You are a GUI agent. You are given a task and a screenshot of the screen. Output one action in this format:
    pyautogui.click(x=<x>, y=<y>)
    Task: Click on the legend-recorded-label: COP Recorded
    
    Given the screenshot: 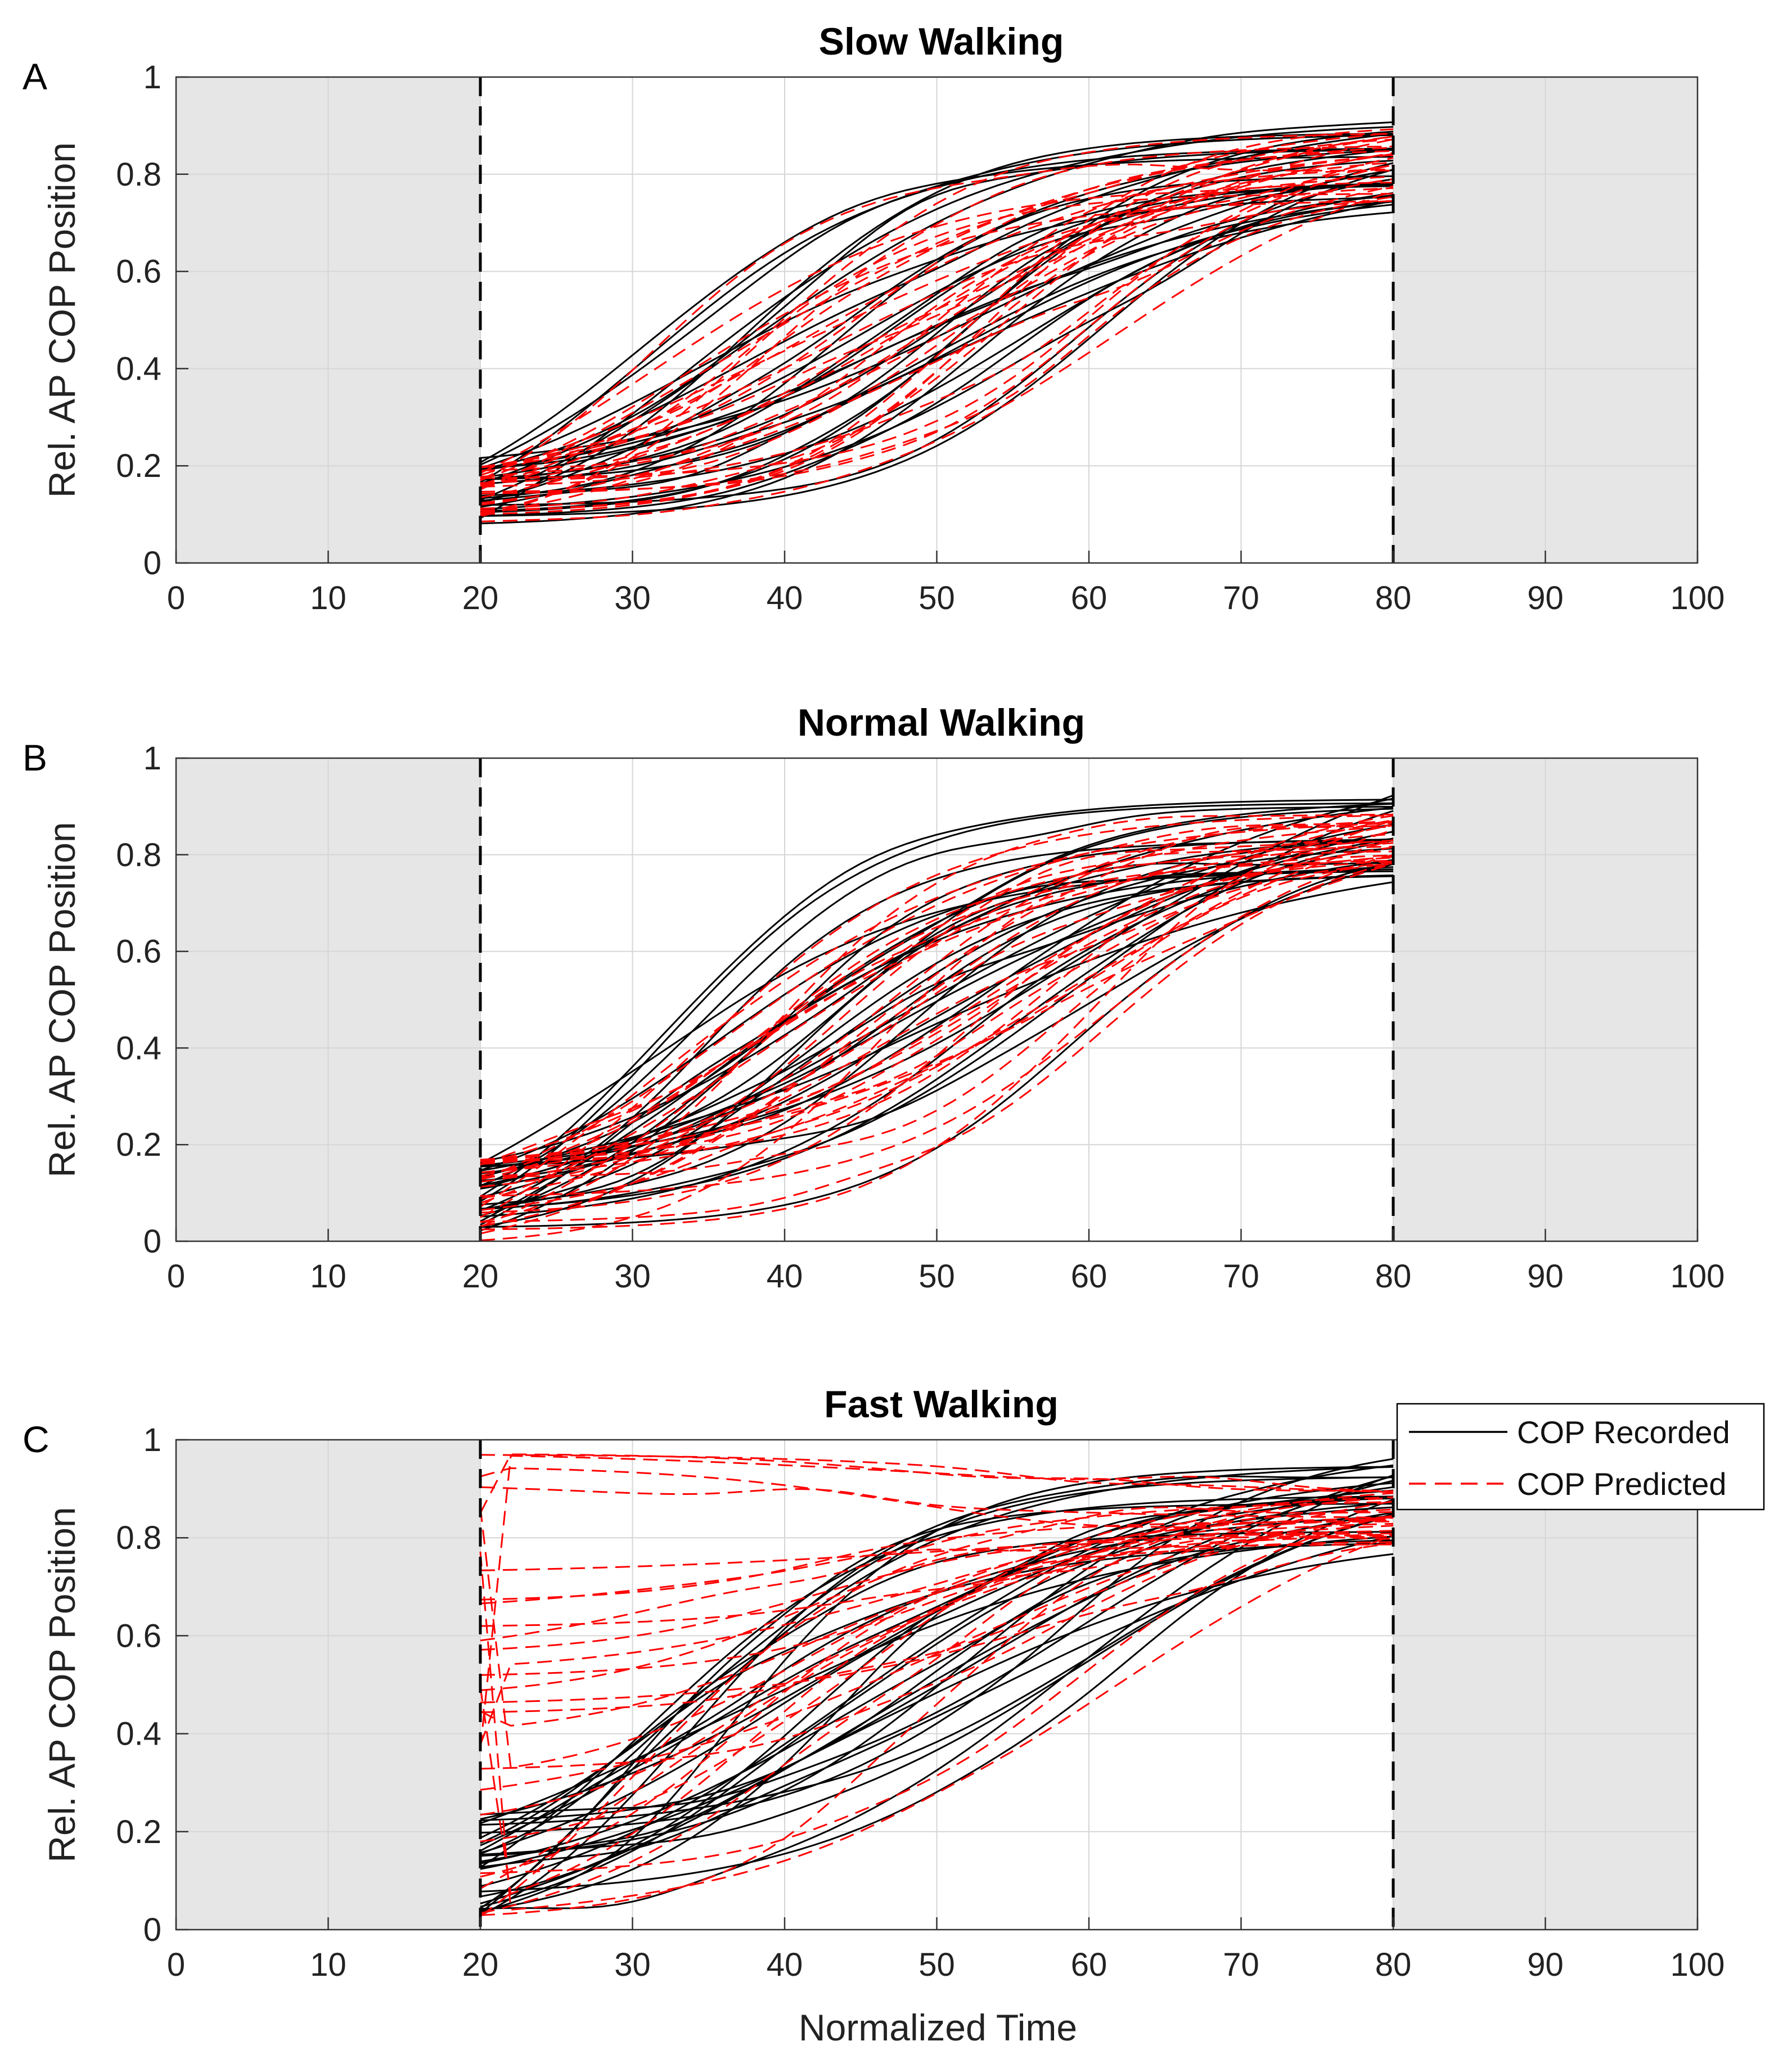 What is the action you would take?
    pyautogui.click(x=1623, y=1432)
    